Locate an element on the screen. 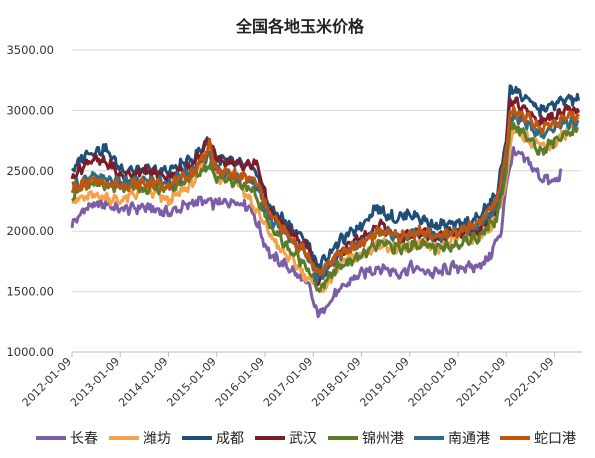  legend-label: 蛇口港 is located at coordinates (555, 439).